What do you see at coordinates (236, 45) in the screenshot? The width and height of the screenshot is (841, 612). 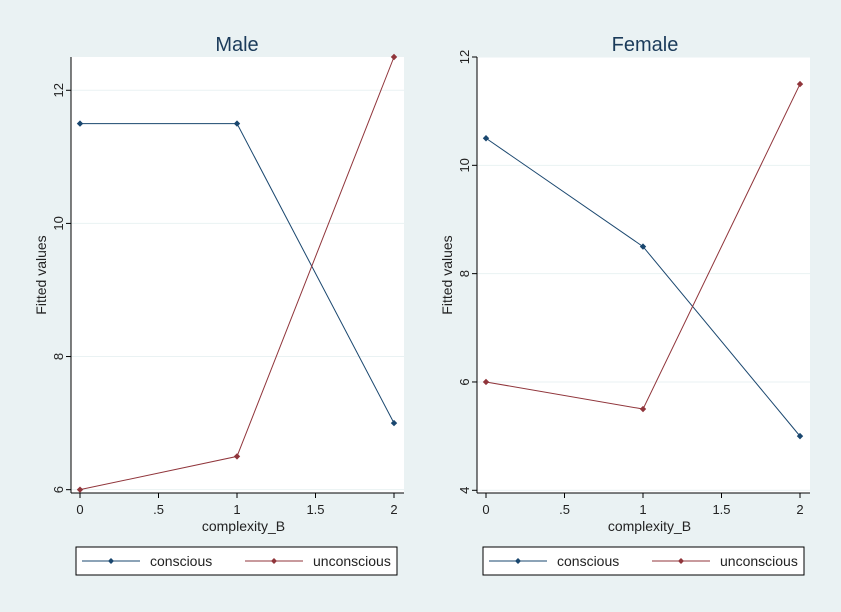 I see `chart-title: Male` at bounding box center [236, 45].